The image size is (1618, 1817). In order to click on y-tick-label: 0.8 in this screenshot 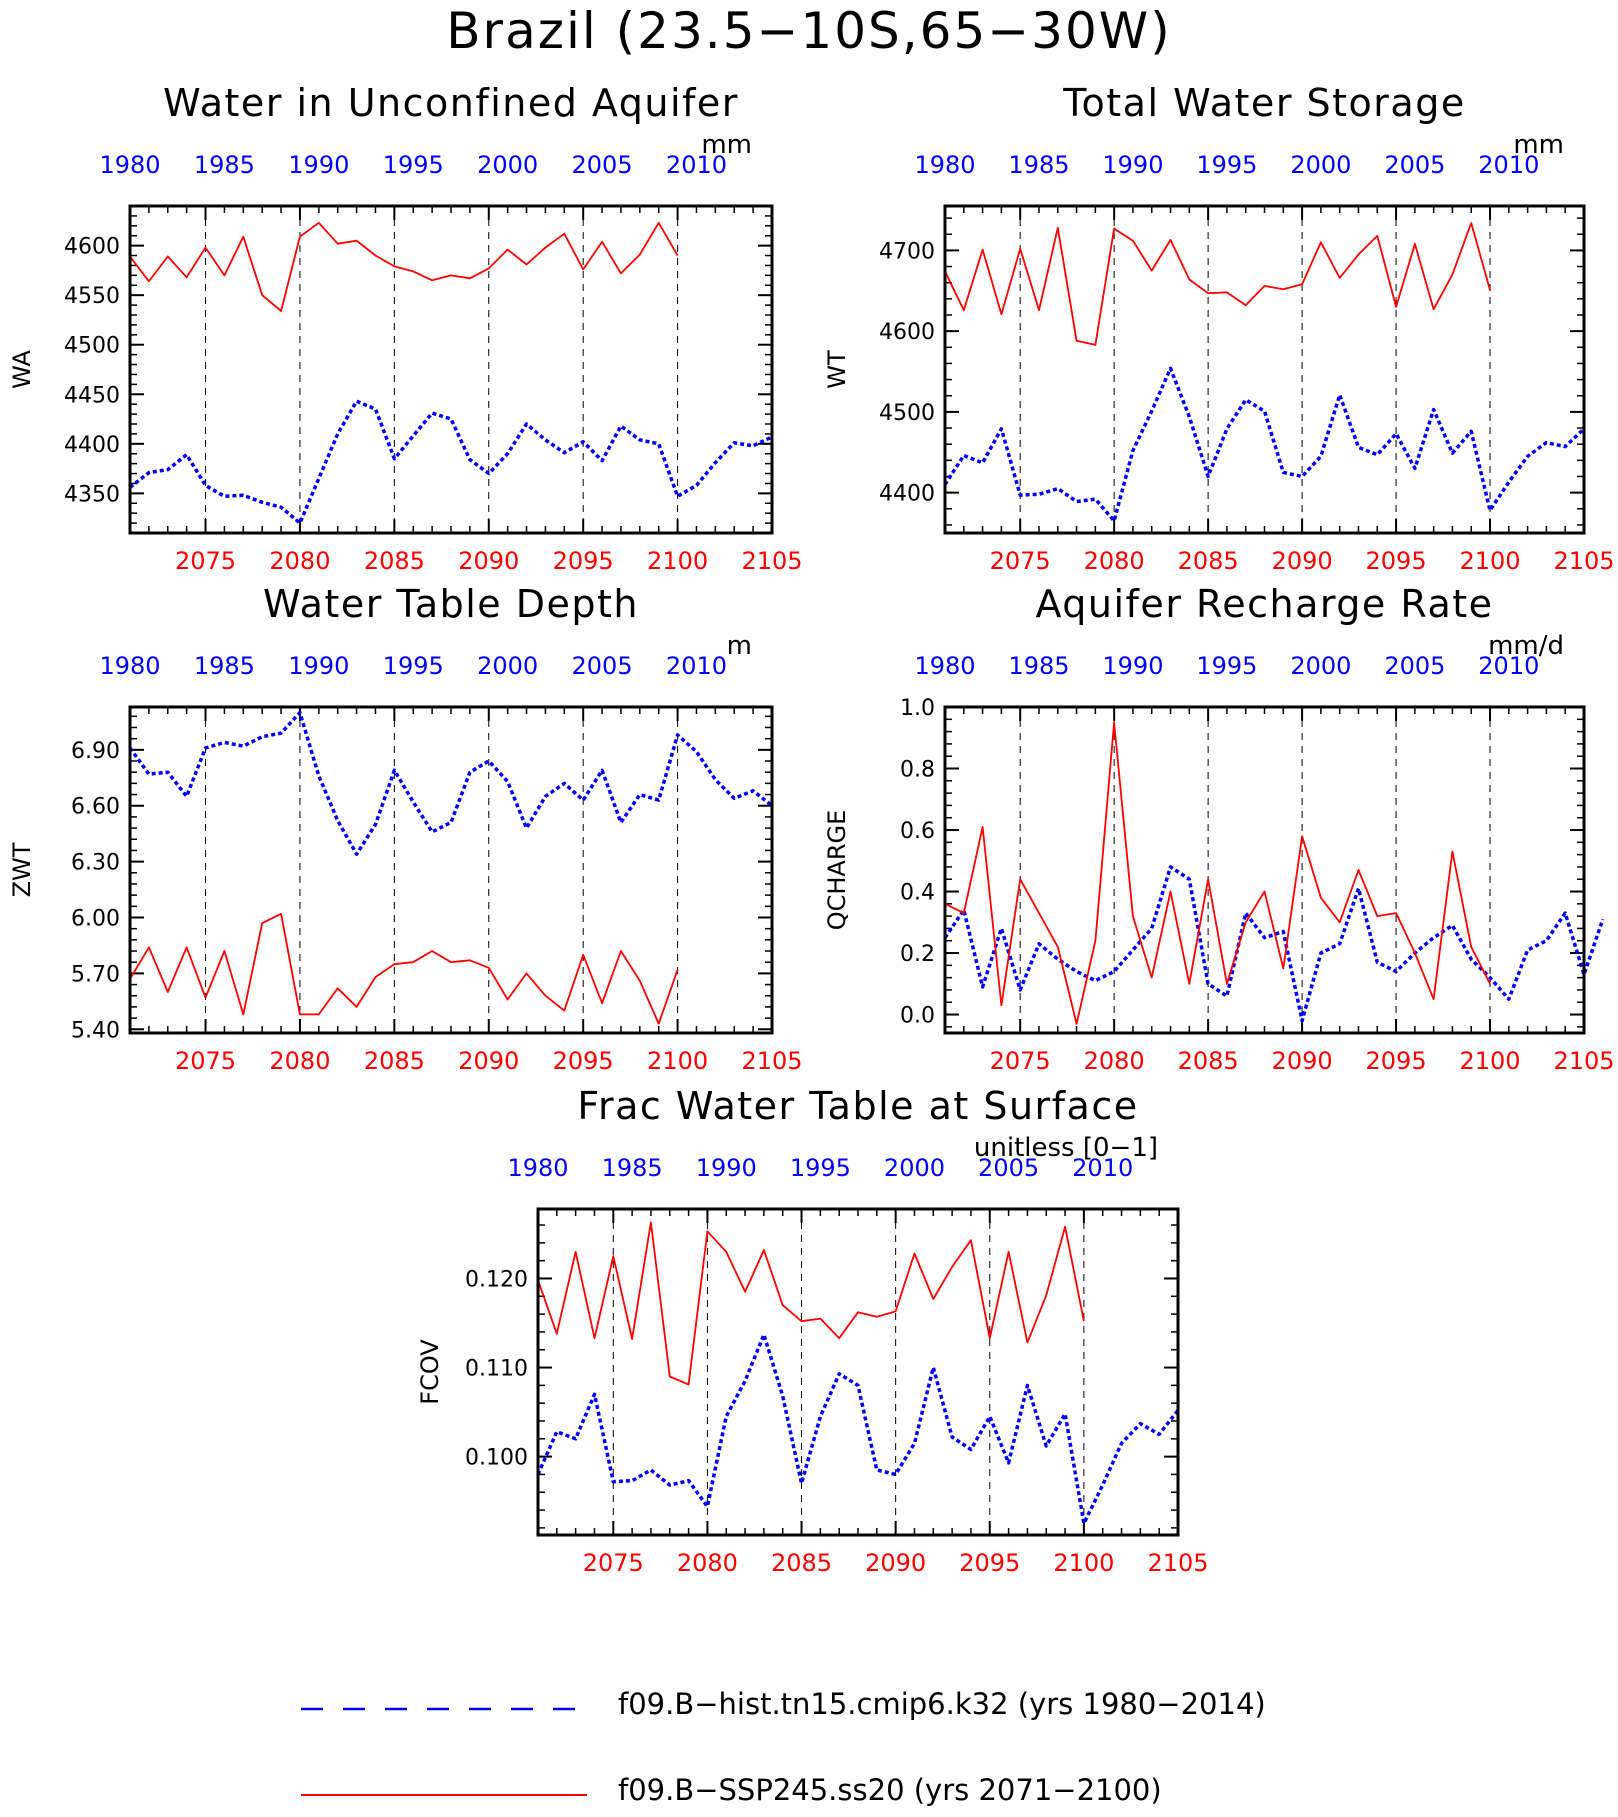, I will do `click(917, 770)`.